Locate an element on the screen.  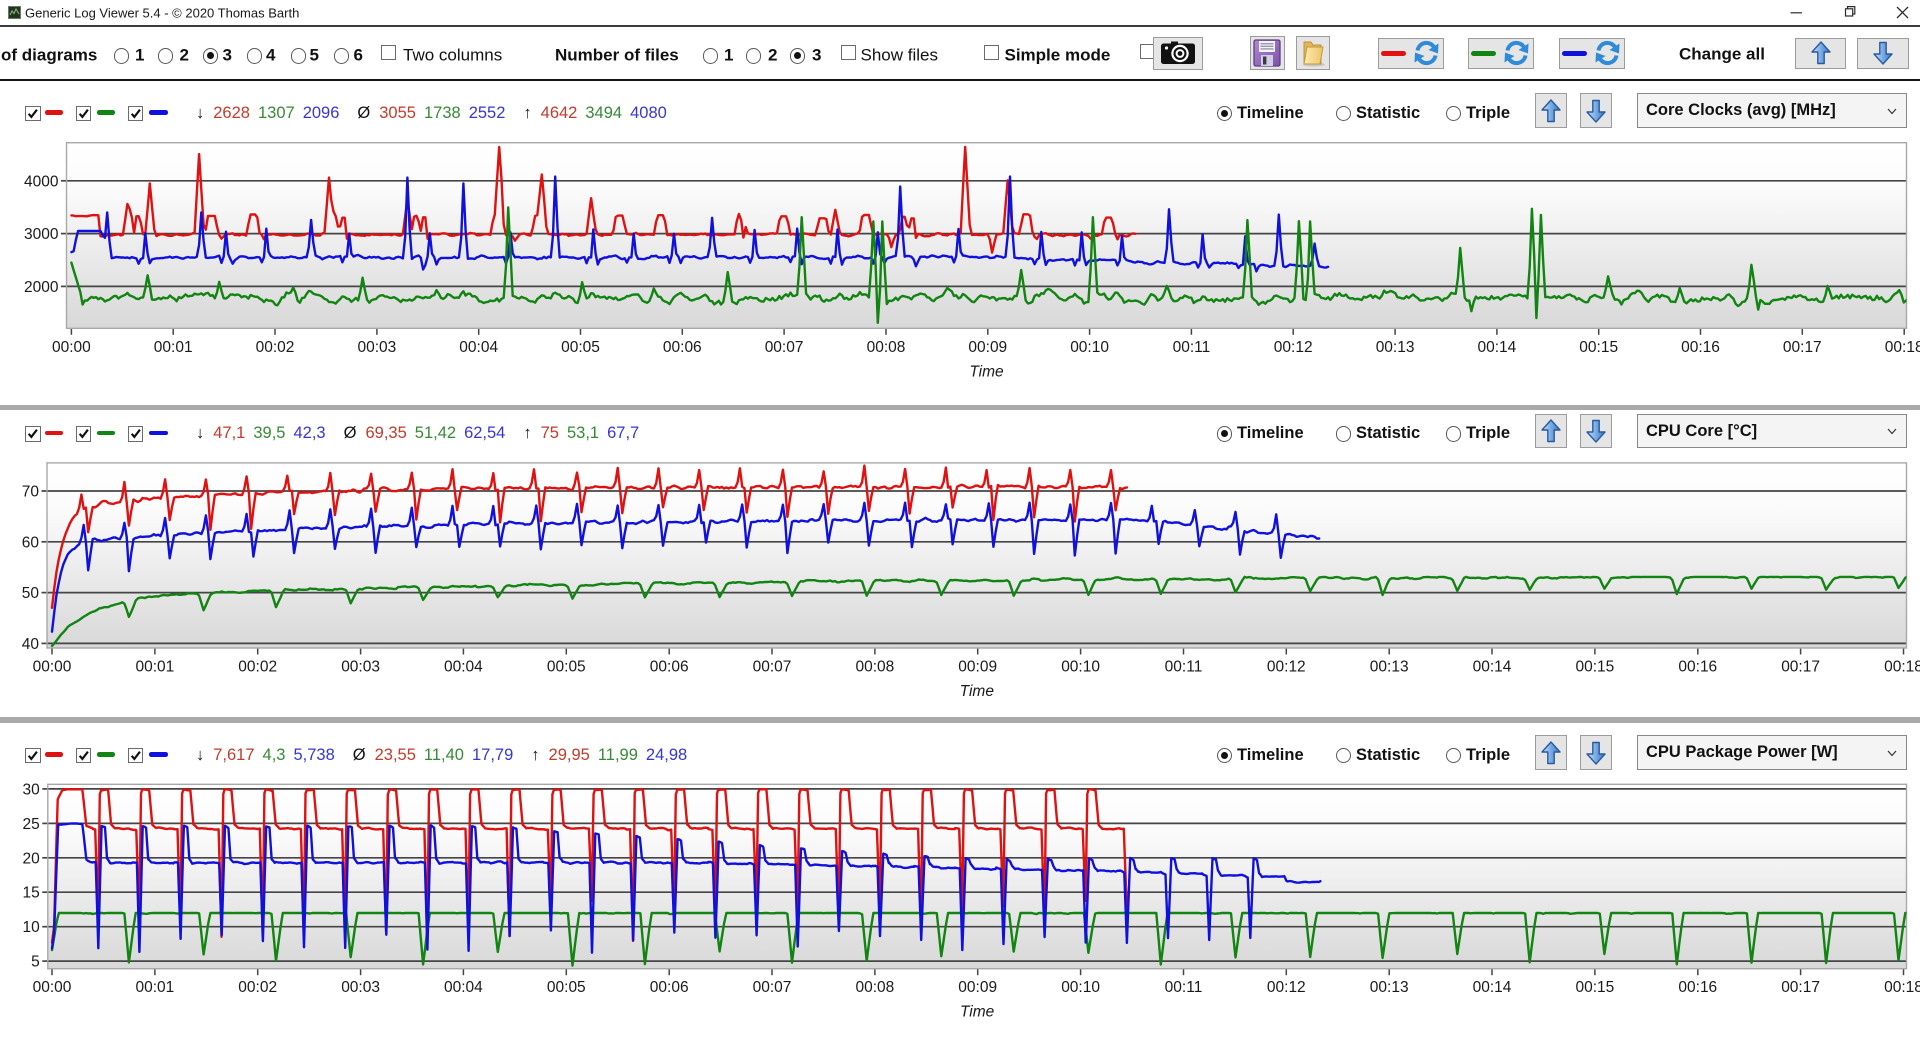
svg-text: 15 is located at coordinates (31, 893).